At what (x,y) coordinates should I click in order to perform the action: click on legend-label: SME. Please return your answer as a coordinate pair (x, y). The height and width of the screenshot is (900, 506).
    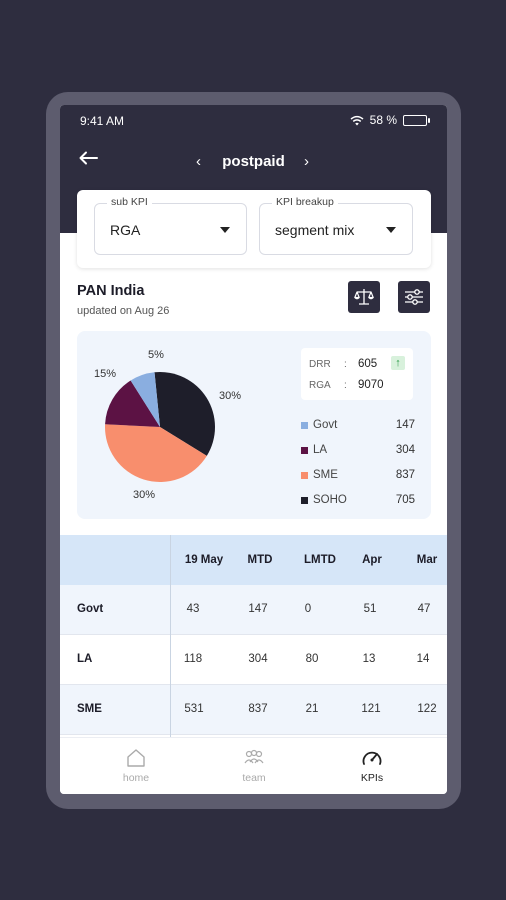
    Looking at the image, I should click on (325, 475).